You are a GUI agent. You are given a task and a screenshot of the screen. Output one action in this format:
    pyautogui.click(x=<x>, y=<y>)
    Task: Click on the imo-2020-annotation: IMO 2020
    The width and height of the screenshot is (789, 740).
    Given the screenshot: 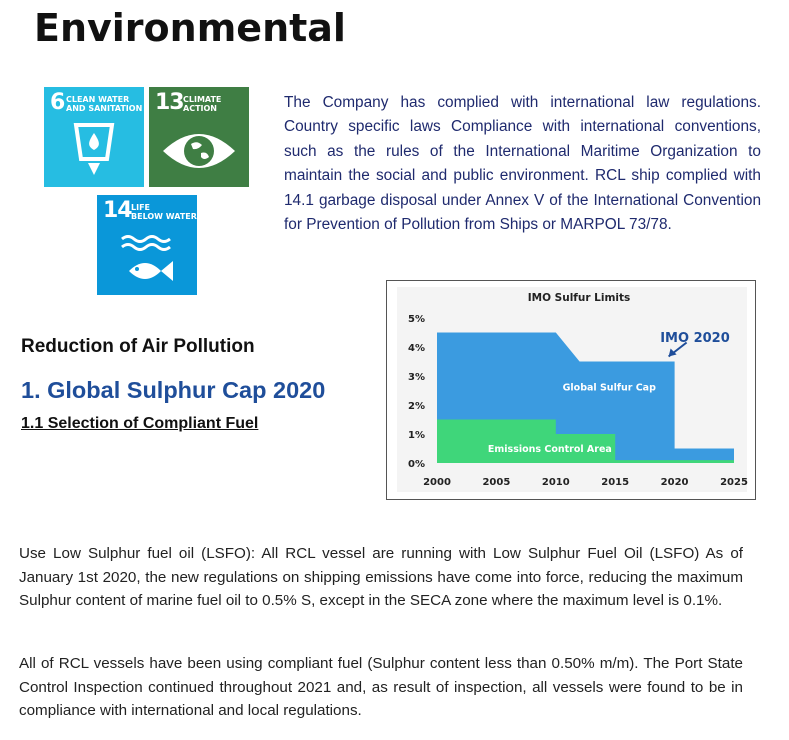 What is the action you would take?
    pyautogui.click(x=695, y=338)
    